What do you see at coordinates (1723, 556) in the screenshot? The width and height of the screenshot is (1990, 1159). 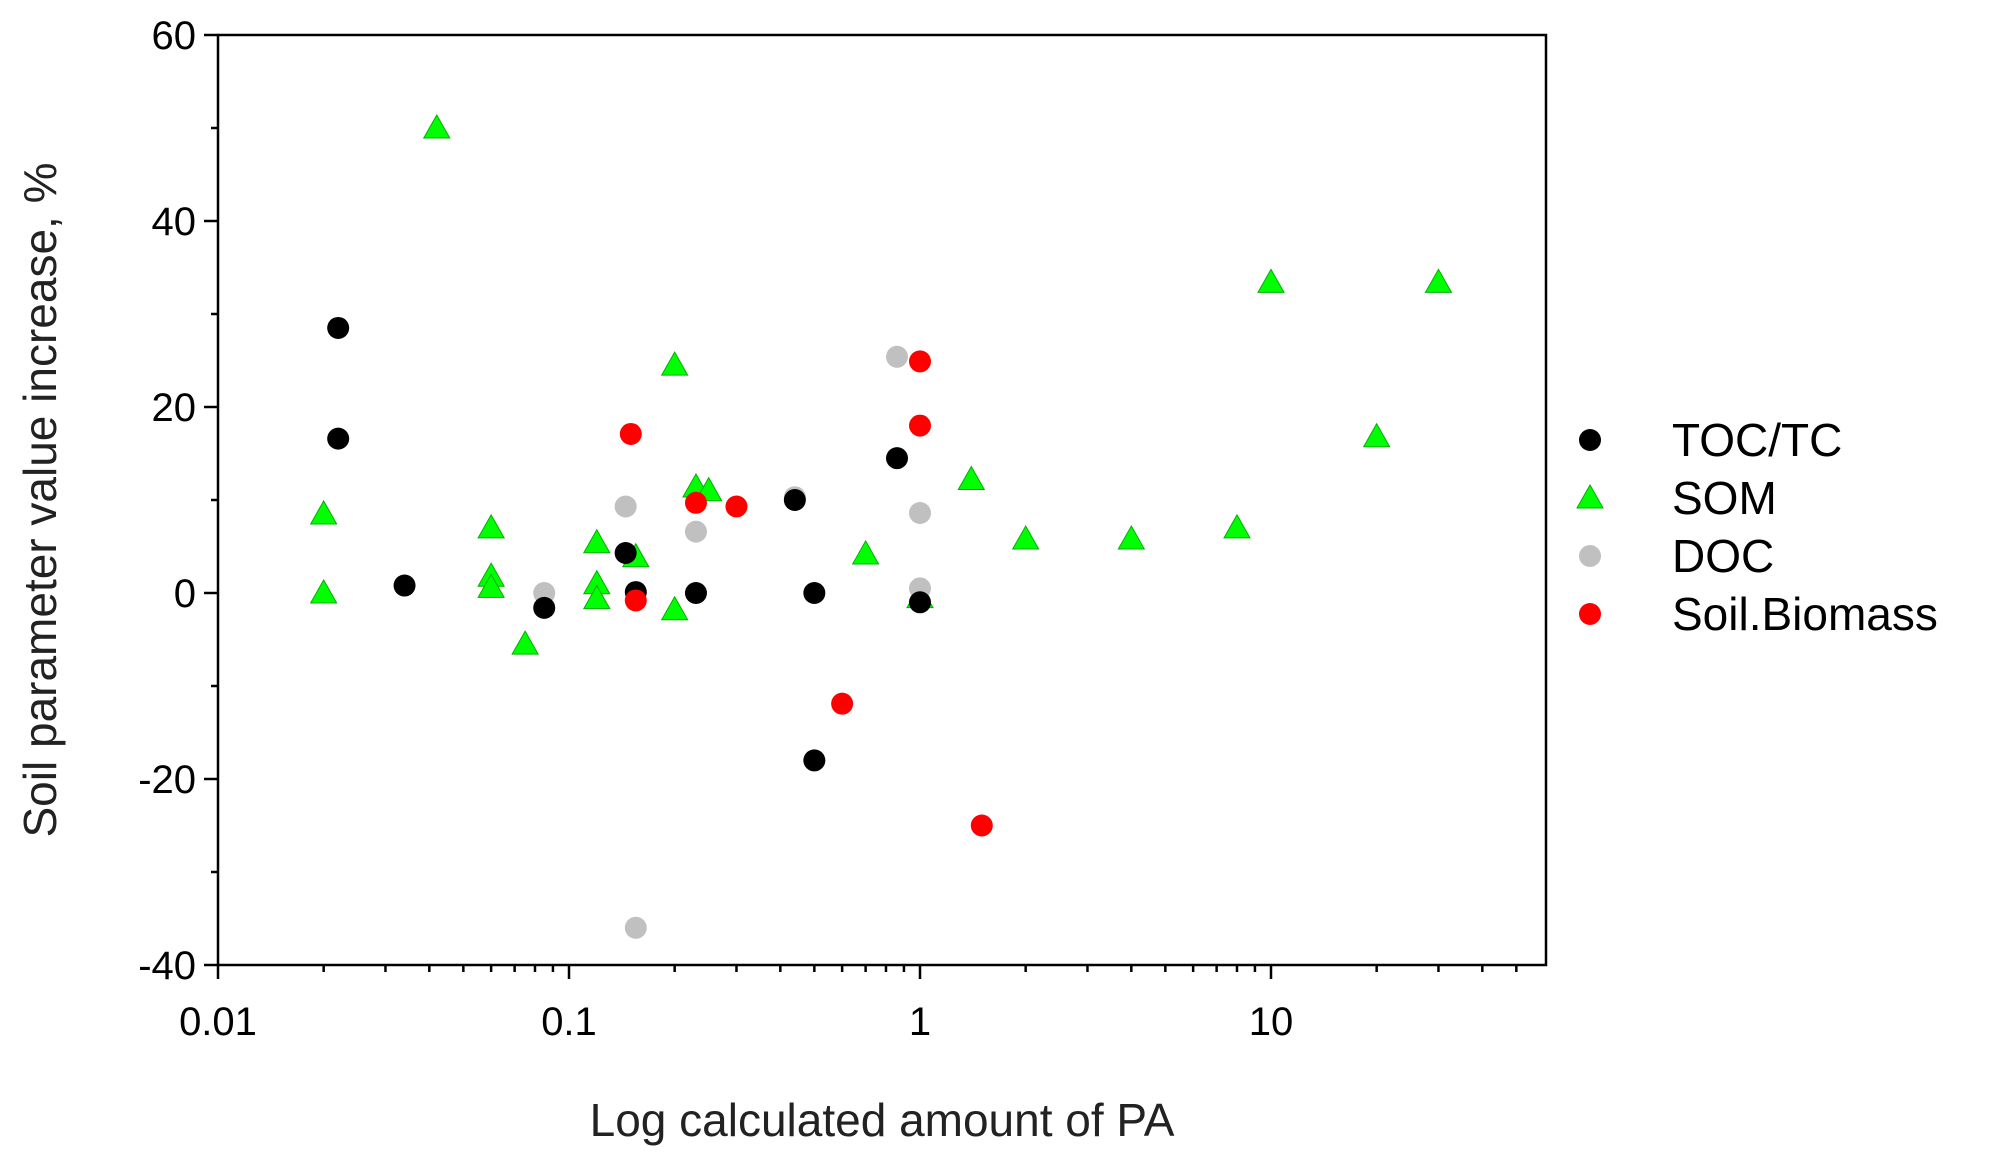 I see `legend-label: DOC` at bounding box center [1723, 556].